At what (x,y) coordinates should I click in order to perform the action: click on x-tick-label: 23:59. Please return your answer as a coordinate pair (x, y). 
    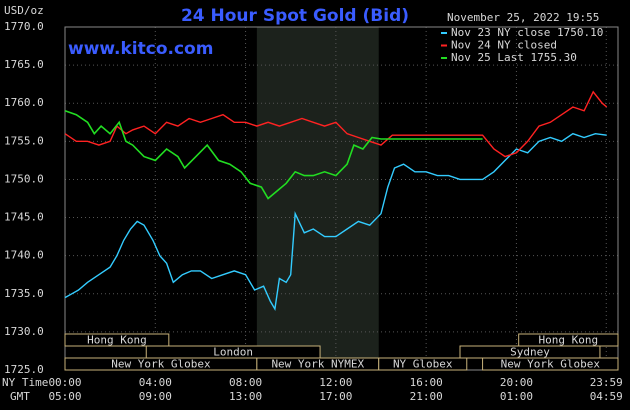
    Looking at the image, I should click on (606, 382).